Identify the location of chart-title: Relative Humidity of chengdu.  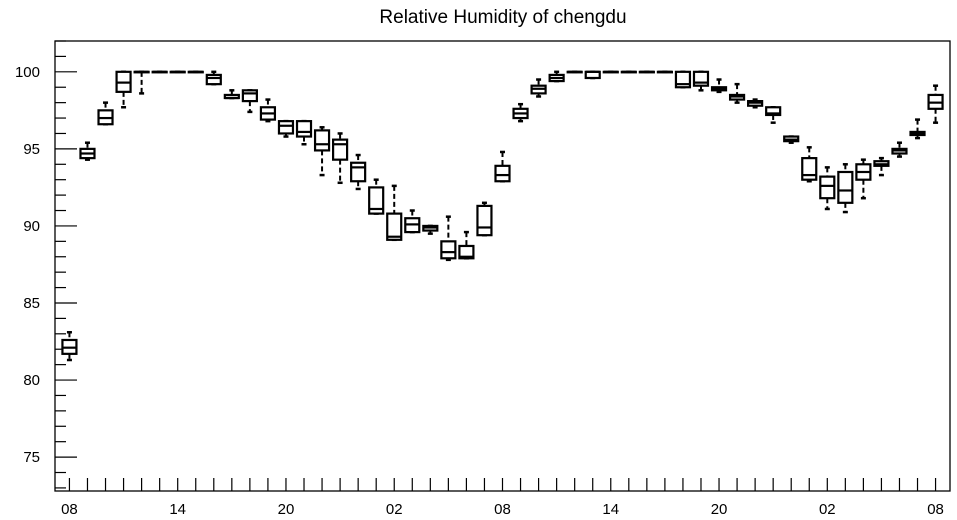
(502, 17).